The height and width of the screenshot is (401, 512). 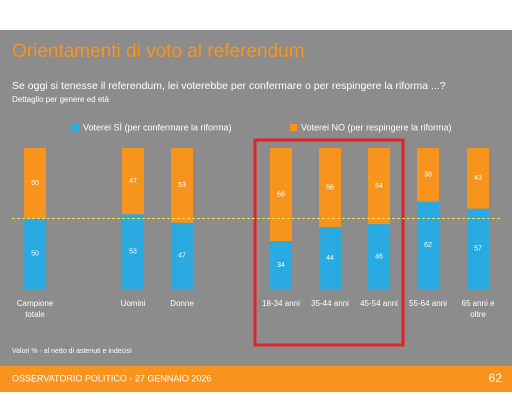 I want to click on value-label: 46, so click(x=379, y=256).